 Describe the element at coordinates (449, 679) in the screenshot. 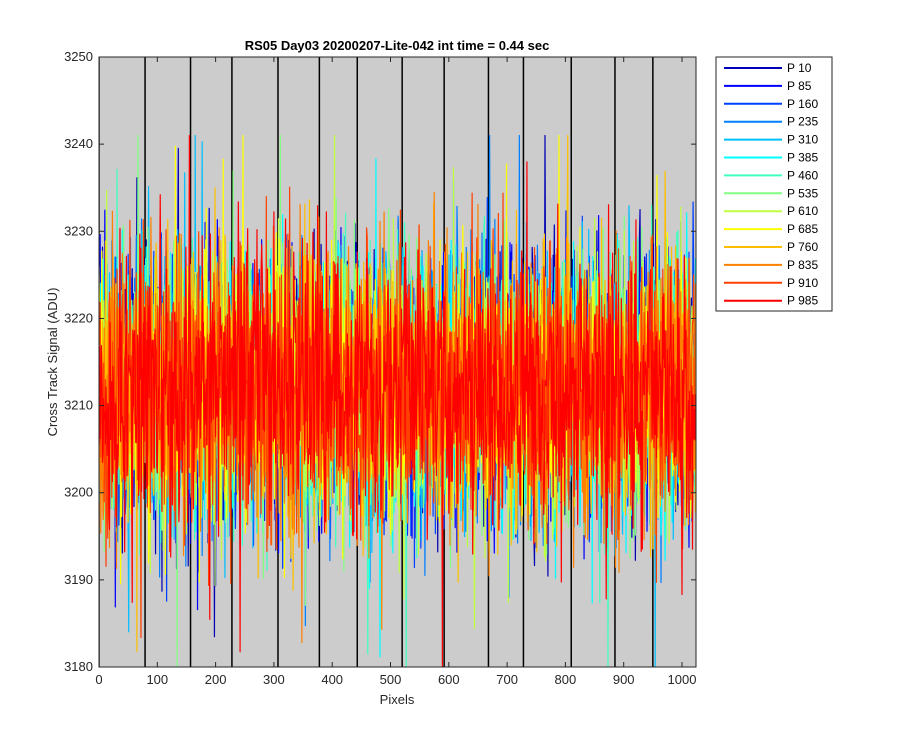

I see `x-tick-label: 600` at that location.